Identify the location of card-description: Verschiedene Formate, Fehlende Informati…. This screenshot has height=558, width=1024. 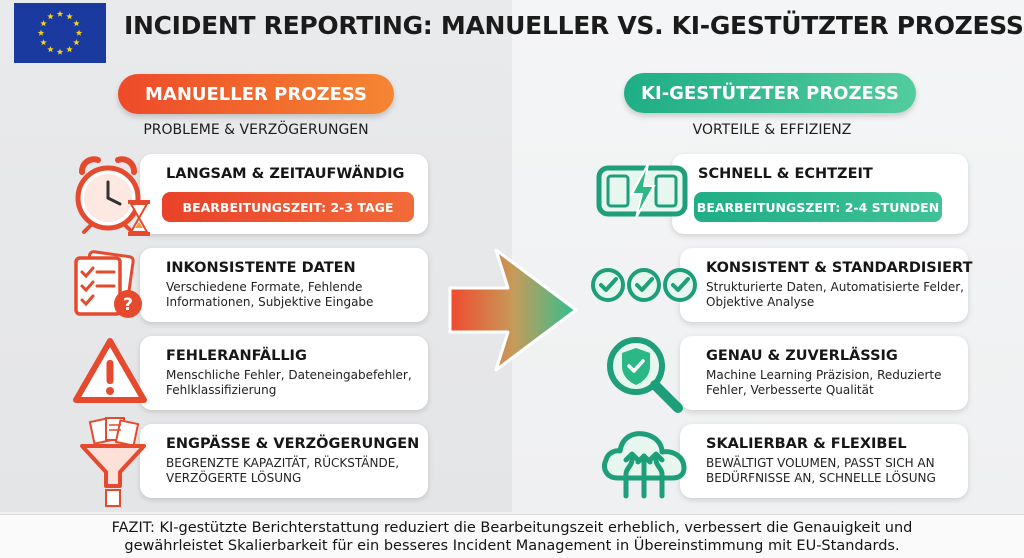
(270, 294).